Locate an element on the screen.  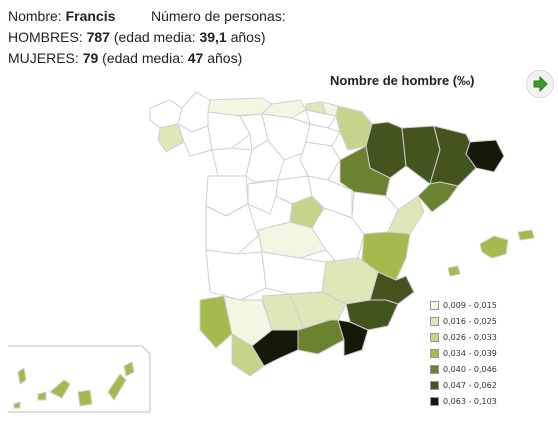
province-badajoz is located at coordinates (236, 275).